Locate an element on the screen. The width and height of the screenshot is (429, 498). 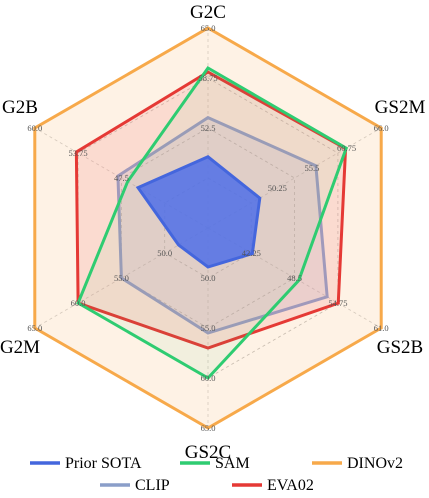
tick-label-g2b-3: 60.0 is located at coordinates (34, 128).